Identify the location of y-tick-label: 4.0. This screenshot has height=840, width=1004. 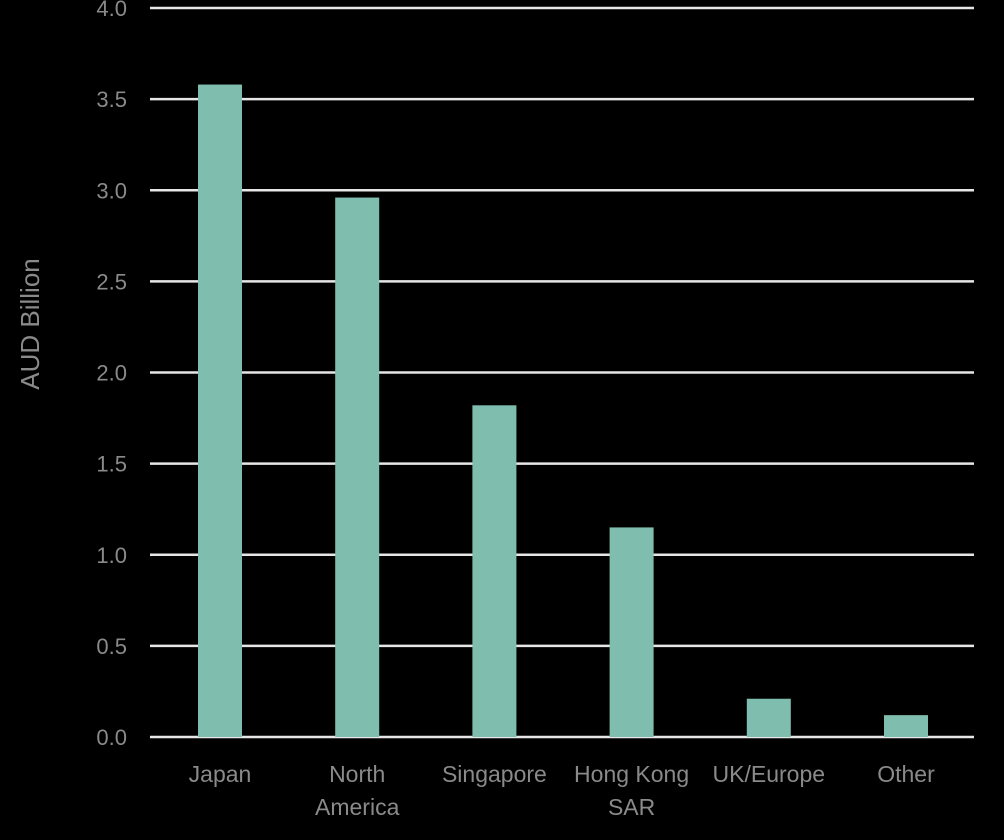
(111, 10).